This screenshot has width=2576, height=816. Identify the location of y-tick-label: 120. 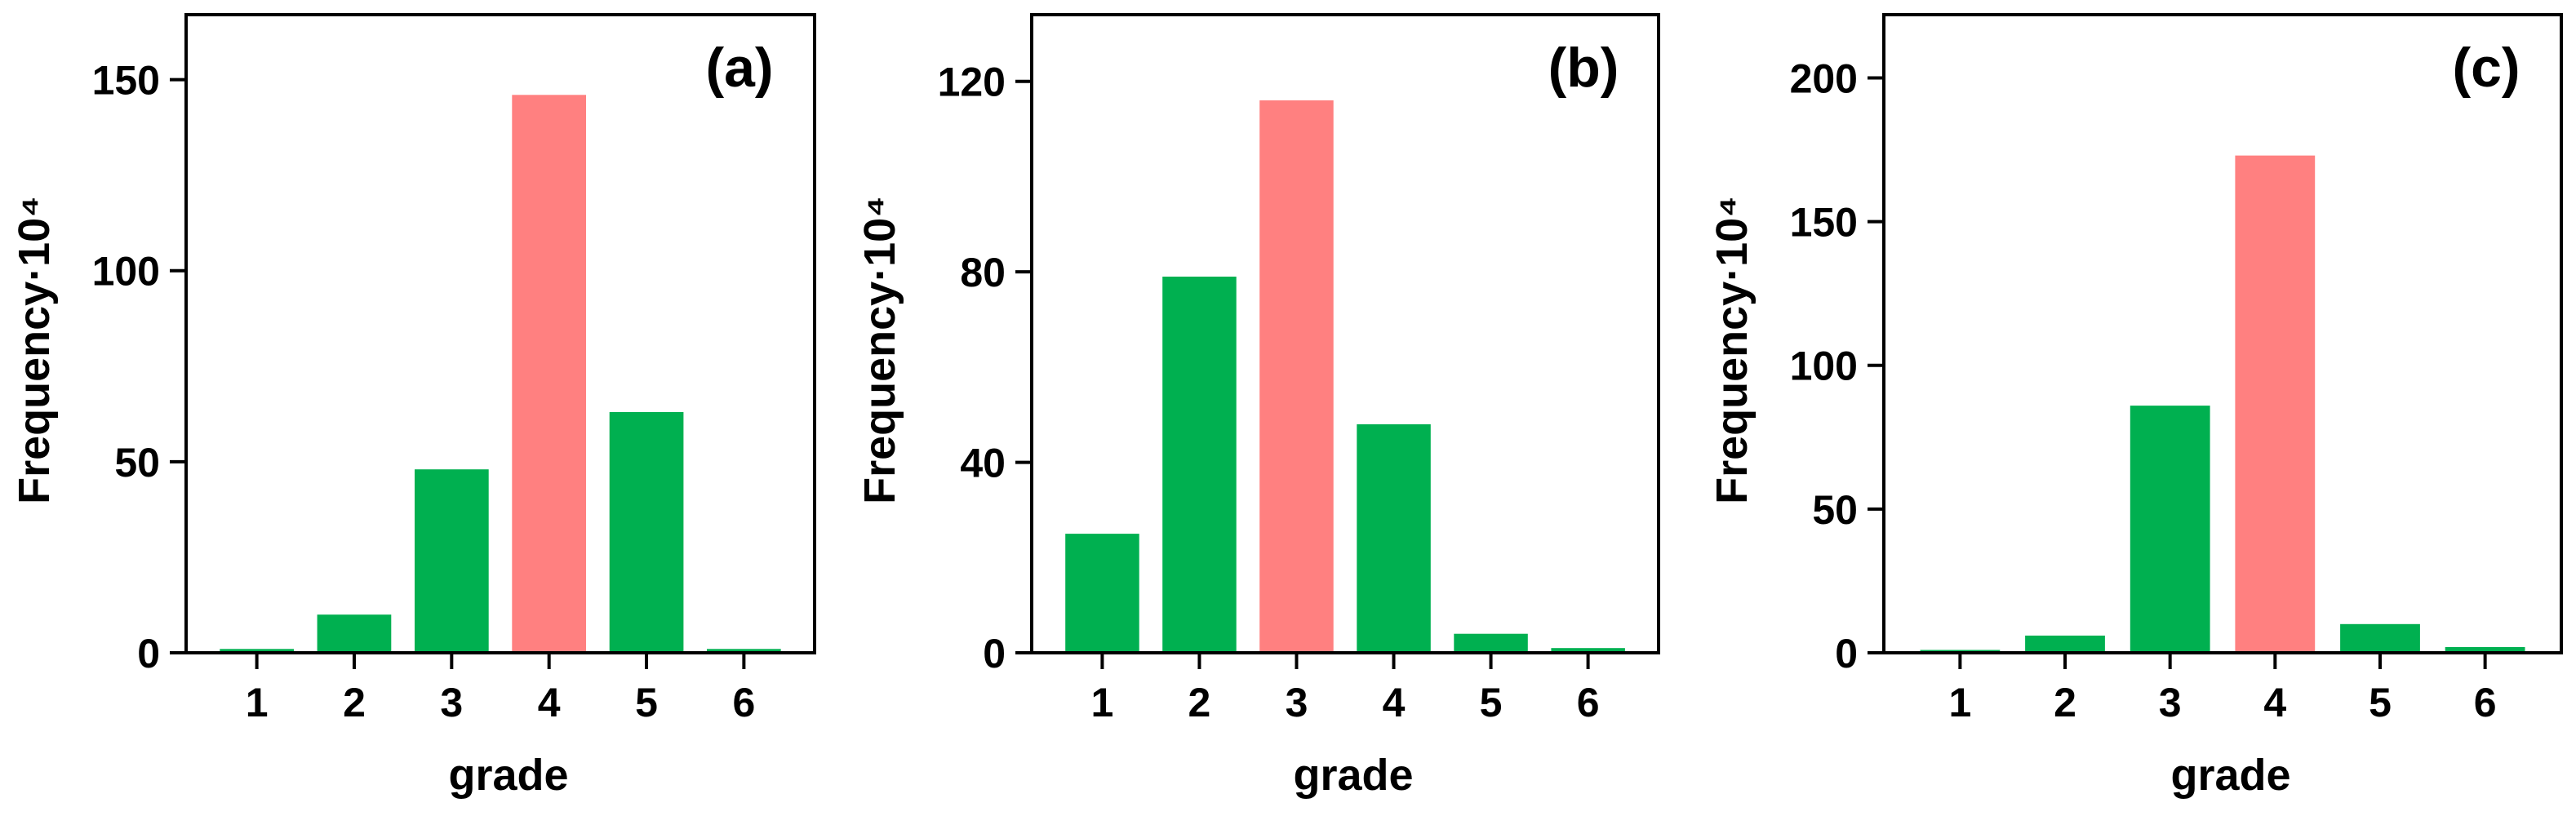
(972, 82).